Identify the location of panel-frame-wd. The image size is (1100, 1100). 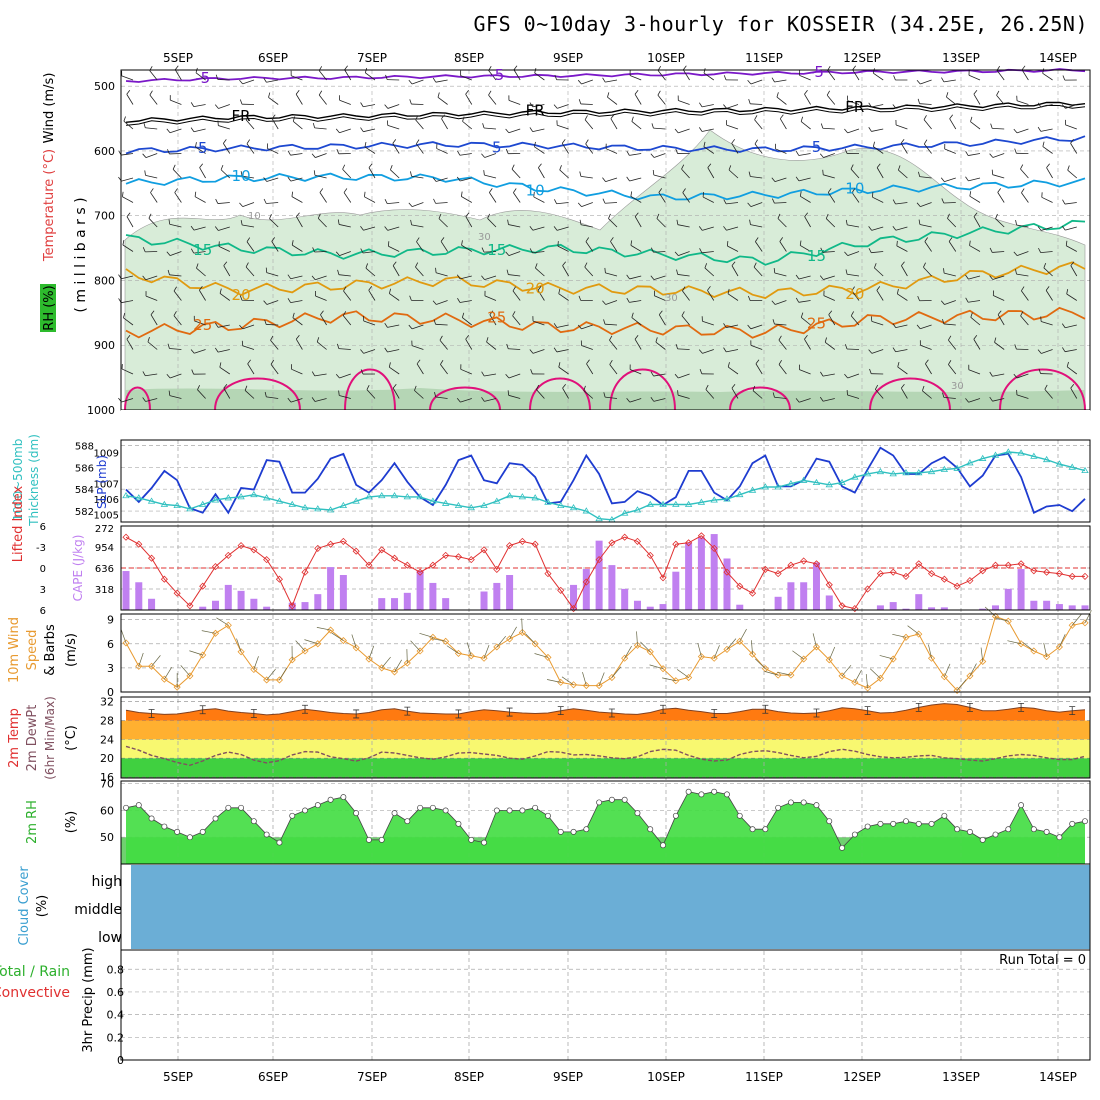
(605, 653).